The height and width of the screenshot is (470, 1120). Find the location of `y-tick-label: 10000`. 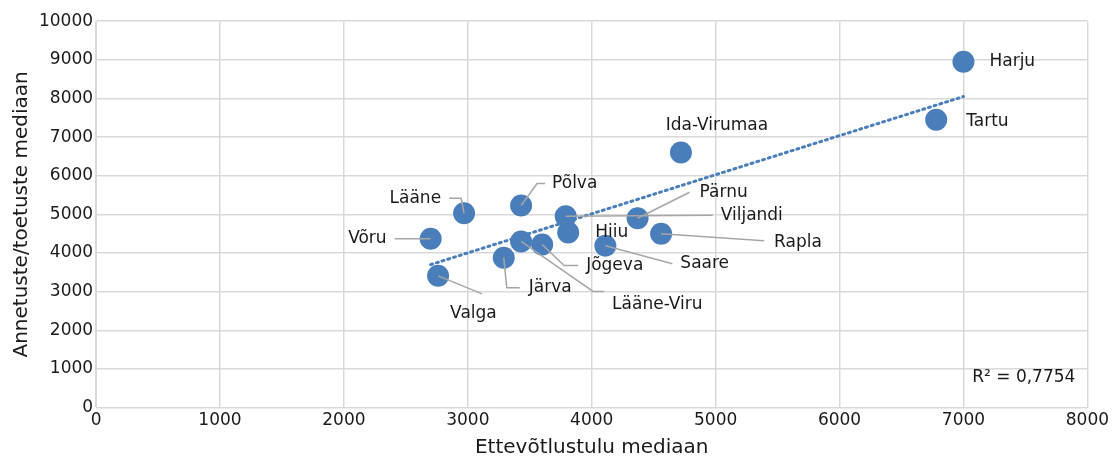

y-tick-label: 10000 is located at coordinates (66, 19).